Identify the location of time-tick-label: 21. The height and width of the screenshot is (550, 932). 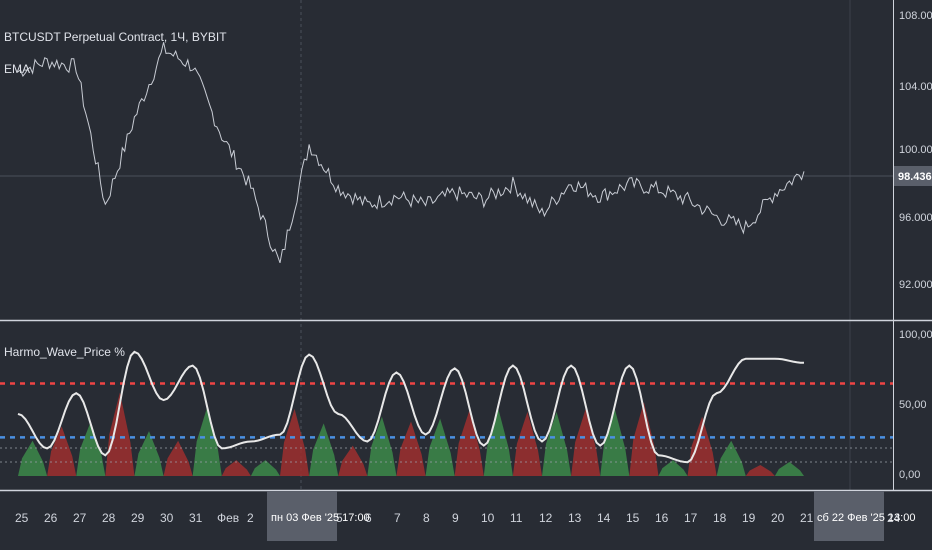
(807, 518).